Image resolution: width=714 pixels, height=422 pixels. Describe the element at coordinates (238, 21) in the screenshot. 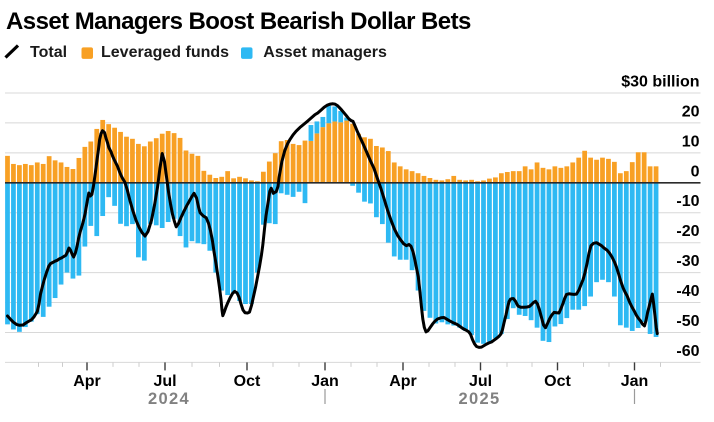

I see `svg-text:Asset Managers Boost Bearish D: Asset Managers Boost Bearish Dollar Bets` at that location.